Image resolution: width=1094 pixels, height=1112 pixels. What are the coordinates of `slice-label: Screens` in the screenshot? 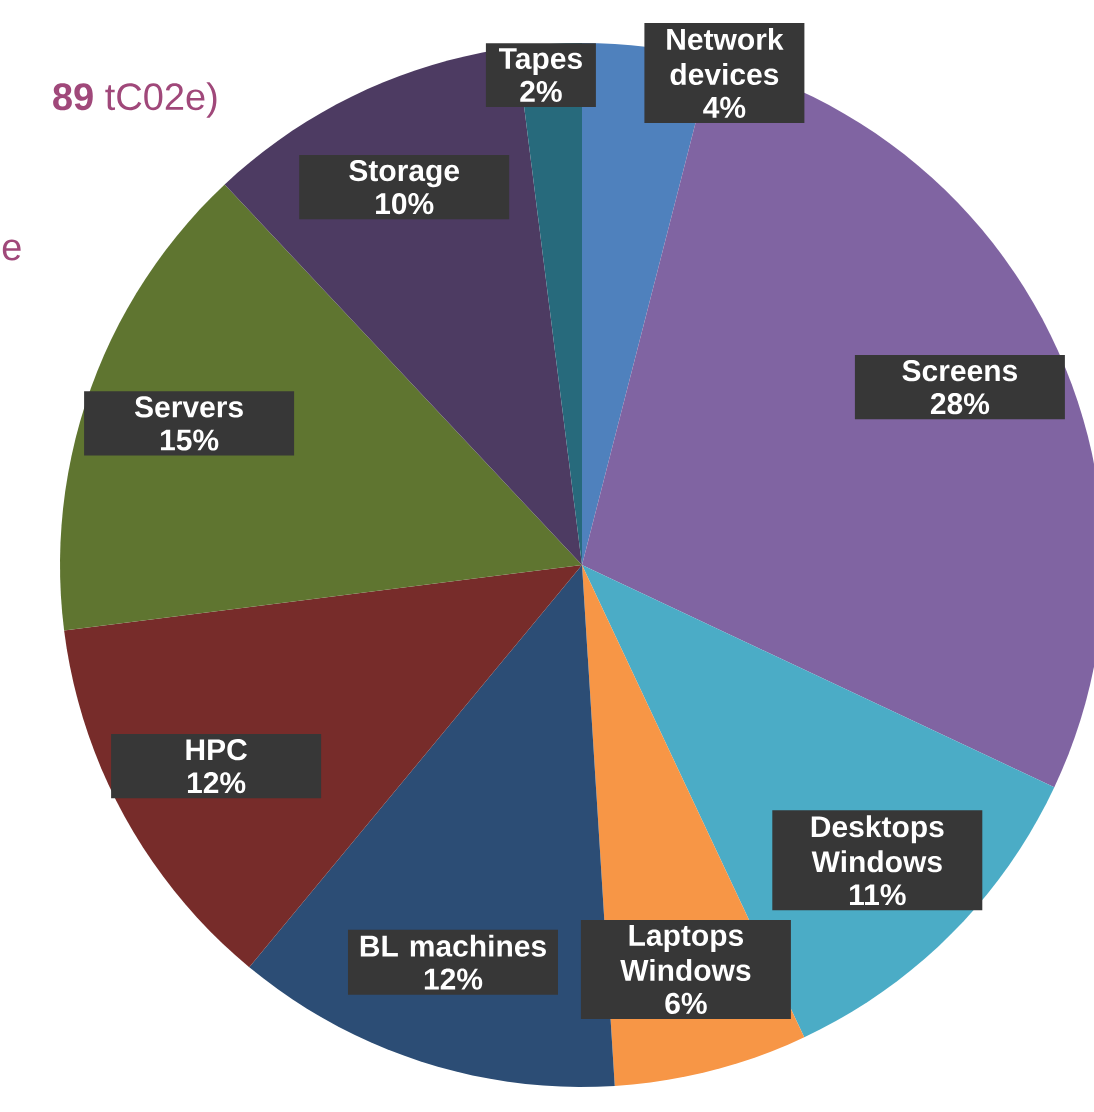 It's located at (960, 371).